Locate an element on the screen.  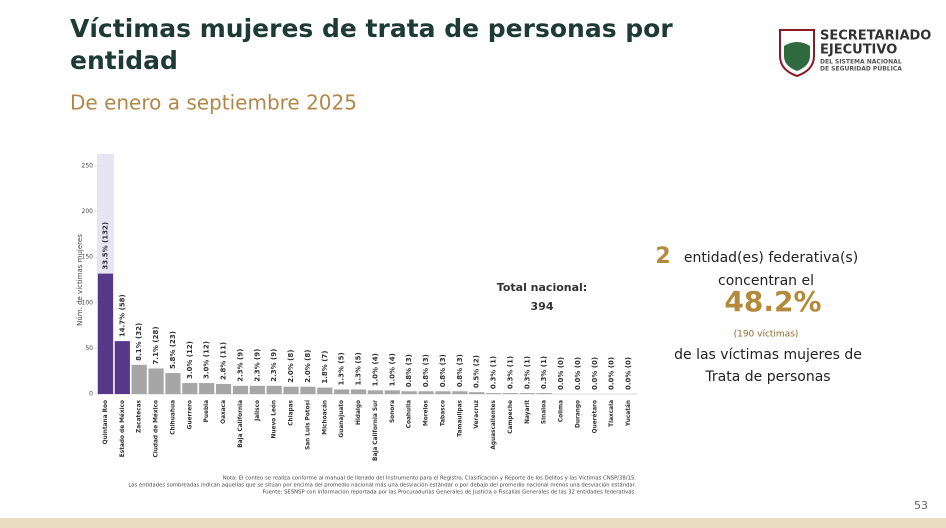
x-tick-label: Campeche is located at coordinates (511, 417).